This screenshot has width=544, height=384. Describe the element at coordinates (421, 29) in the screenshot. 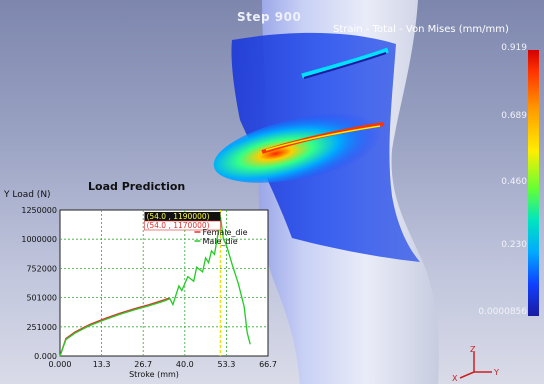

I see `legend-title: Strain - Total - Von Mises (mm/mm)` at that location.